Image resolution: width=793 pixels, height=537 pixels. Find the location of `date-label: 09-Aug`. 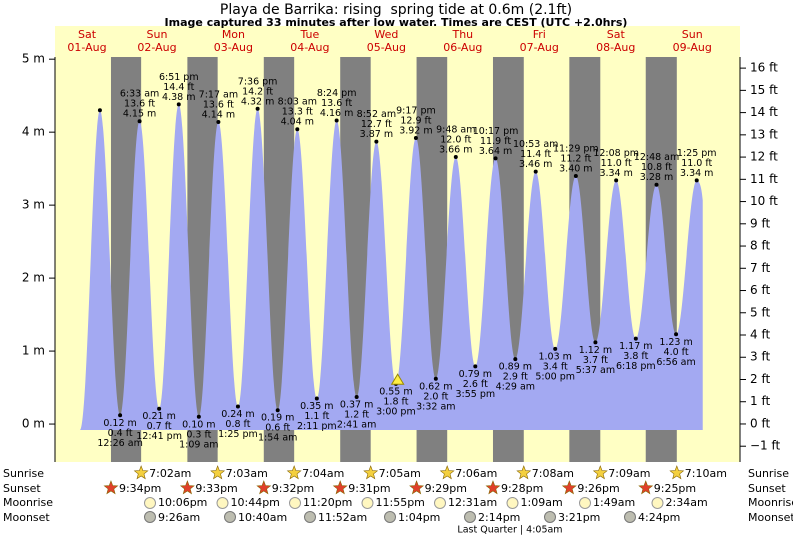

date-label: 09-Aug is located at coordinates (692, 47).